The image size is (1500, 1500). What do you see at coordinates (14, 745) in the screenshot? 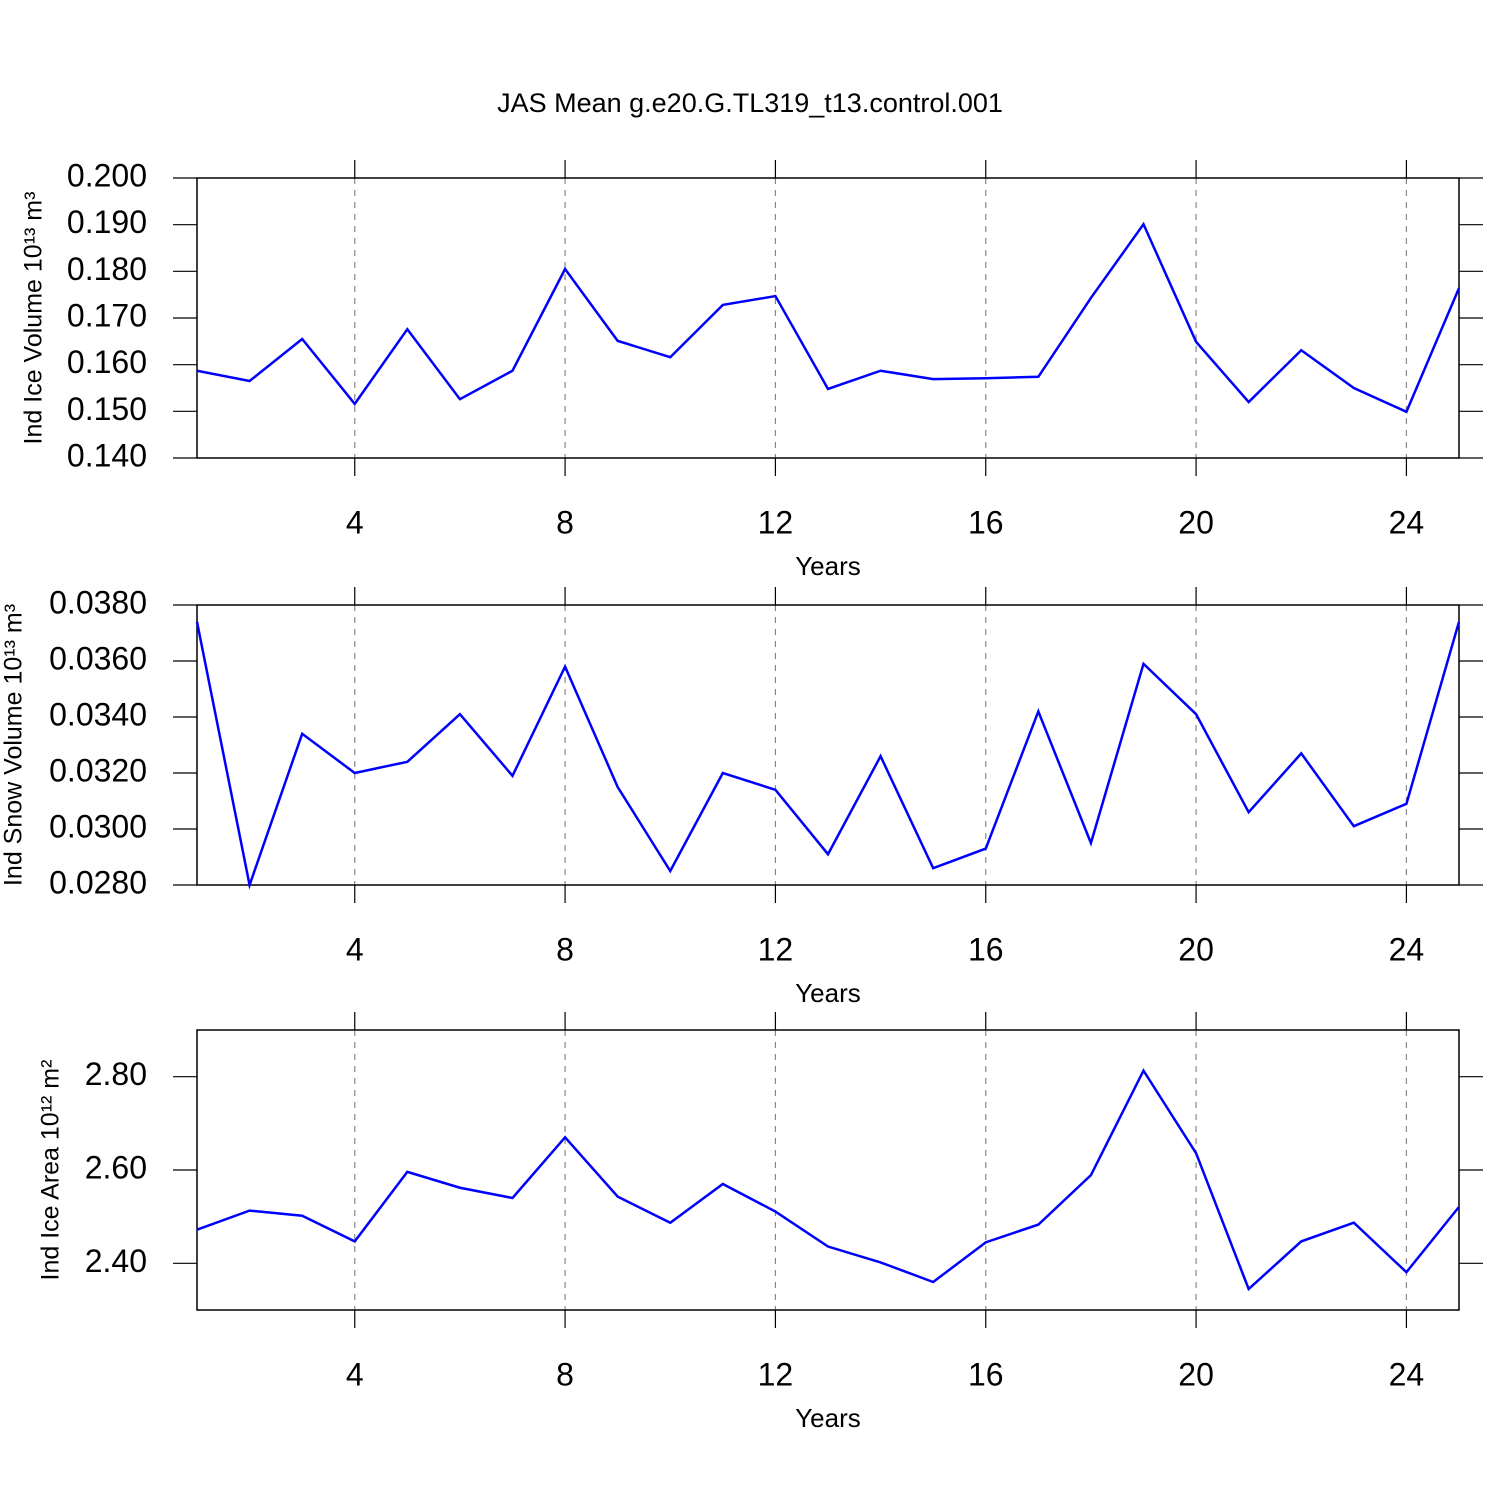
I see `y-axis-label: Ind Snow Volume 10¹³ m³` at bounding box center [14, 745].